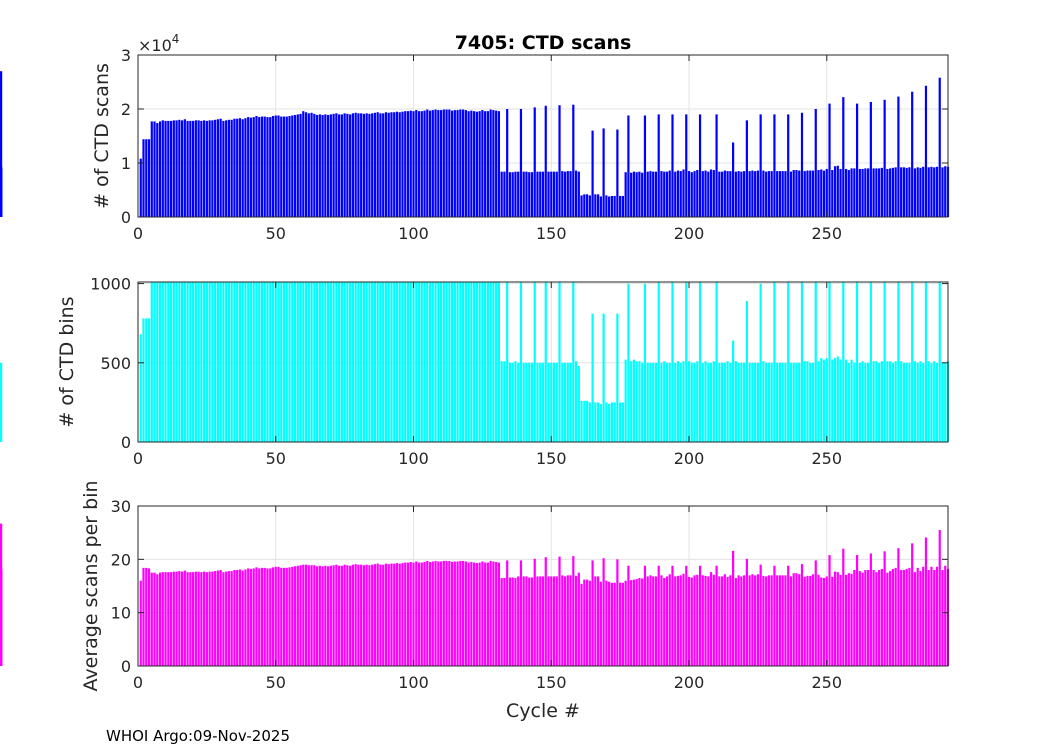 This screenshot has height=750, width=1050. Describe the element at coordinates (121, 559) in the screenshot. I see `y-tick-label: 20` at that location.